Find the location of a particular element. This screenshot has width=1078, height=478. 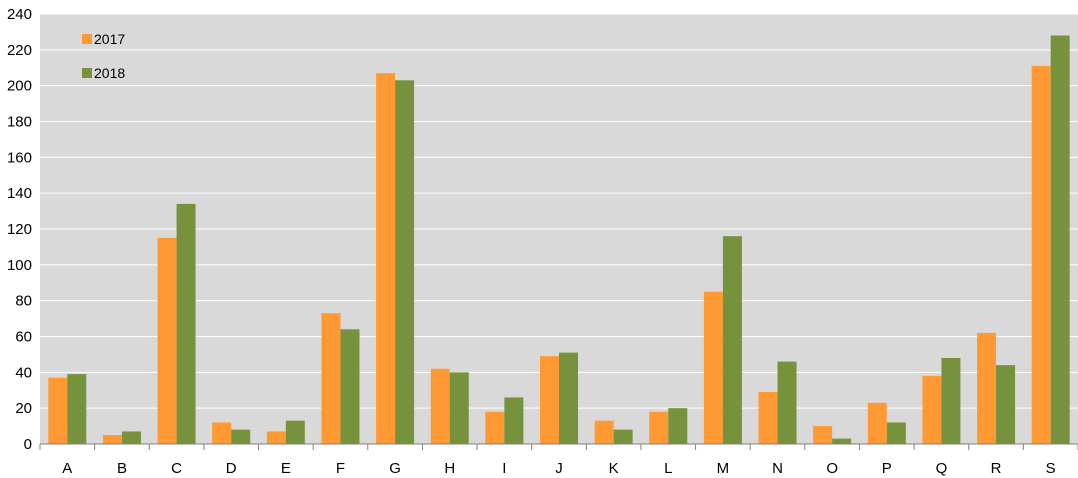

bar-2018-I is located at coordinates (513, 420).